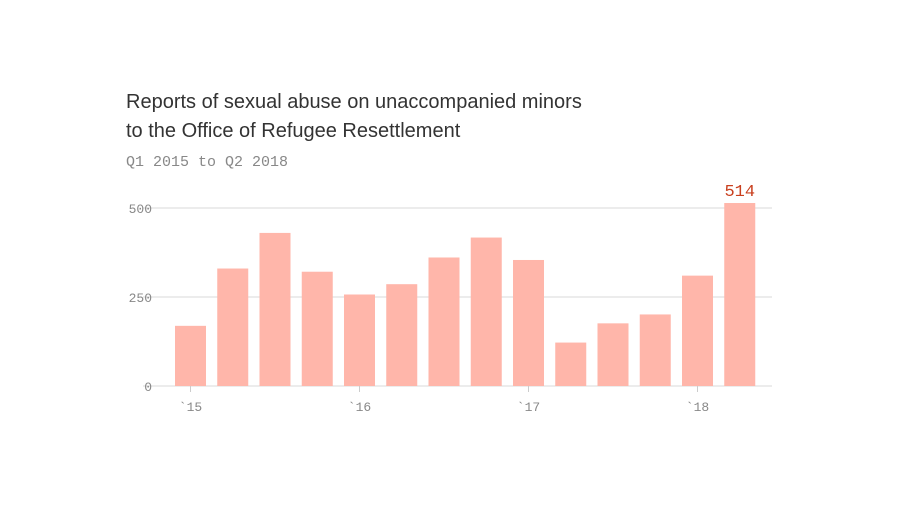 The height and width of the screenshot is (506, 900). I want to click on x-tick-label: `17, so click(528, 407).